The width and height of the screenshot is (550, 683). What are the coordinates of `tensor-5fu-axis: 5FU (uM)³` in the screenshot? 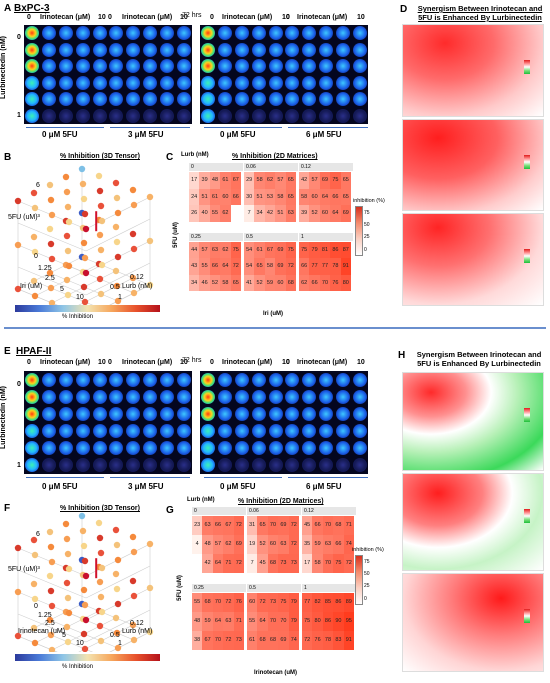 It's located at (24, 569).